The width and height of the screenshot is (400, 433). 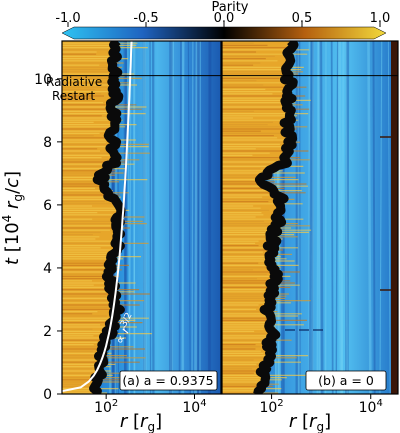 What do you see at coordinates (47, 143) in the screenshot?
I see `y-tick-label: 8` at bounding box center [47, 143].